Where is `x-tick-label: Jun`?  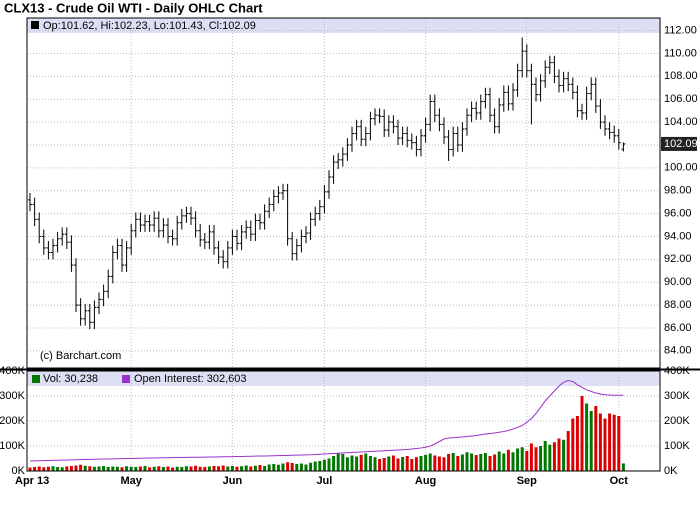
x-tick-label: Jun is located at coordinates (233, 481).